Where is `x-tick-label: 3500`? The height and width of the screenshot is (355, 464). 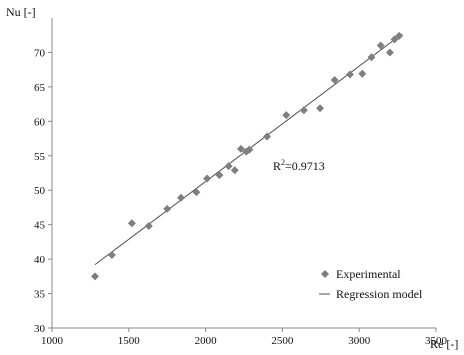
x-tick-label: 3500 is located at coordinates (436, 341).